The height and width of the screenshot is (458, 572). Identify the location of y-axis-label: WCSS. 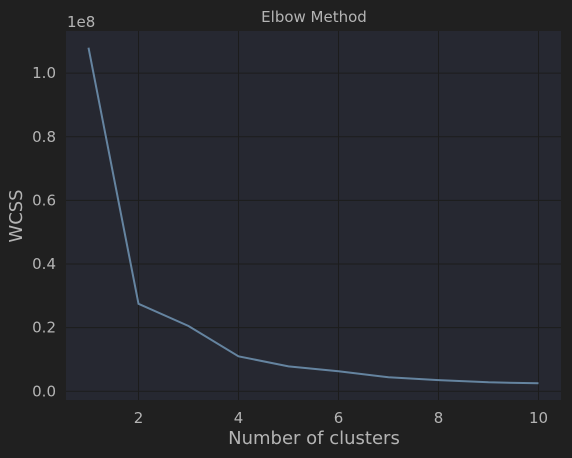
(16, 215).